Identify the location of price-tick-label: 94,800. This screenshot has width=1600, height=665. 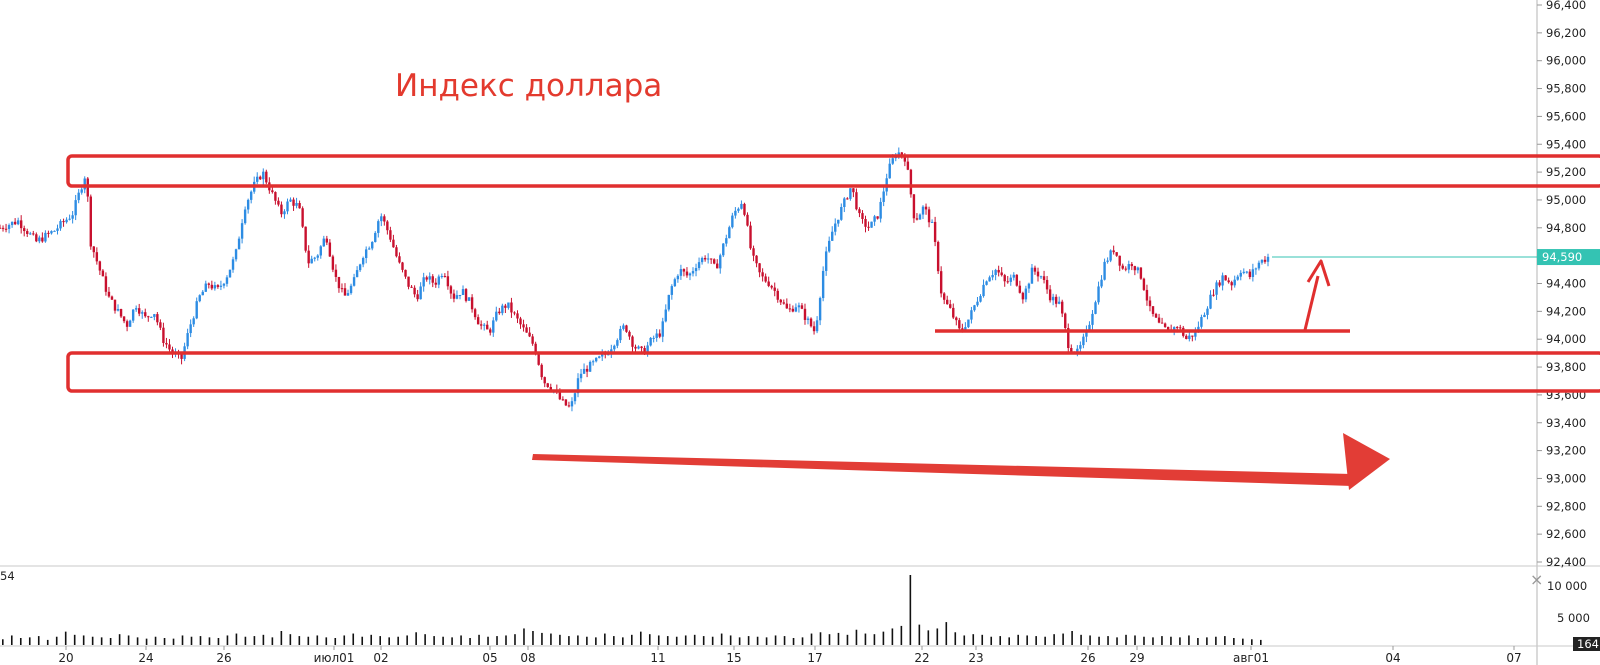
(1566, 228).